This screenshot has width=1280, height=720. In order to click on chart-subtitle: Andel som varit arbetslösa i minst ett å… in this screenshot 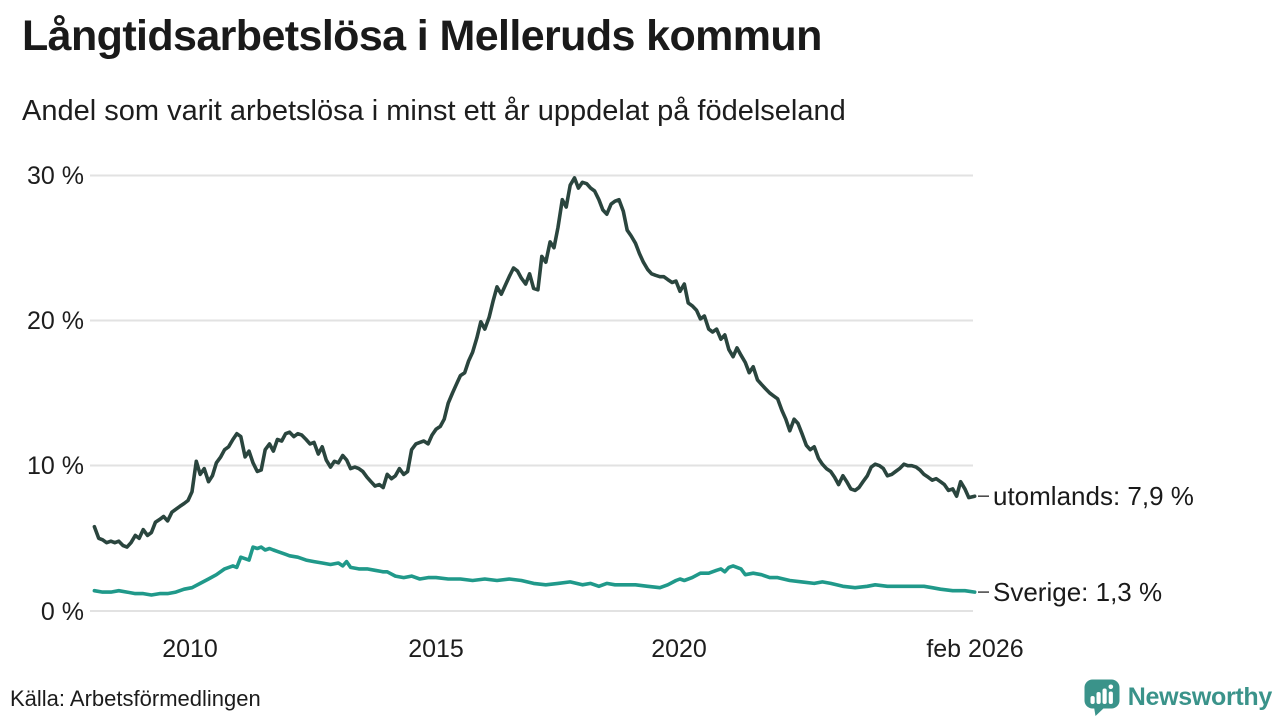, I will do `click(434, 111)`.